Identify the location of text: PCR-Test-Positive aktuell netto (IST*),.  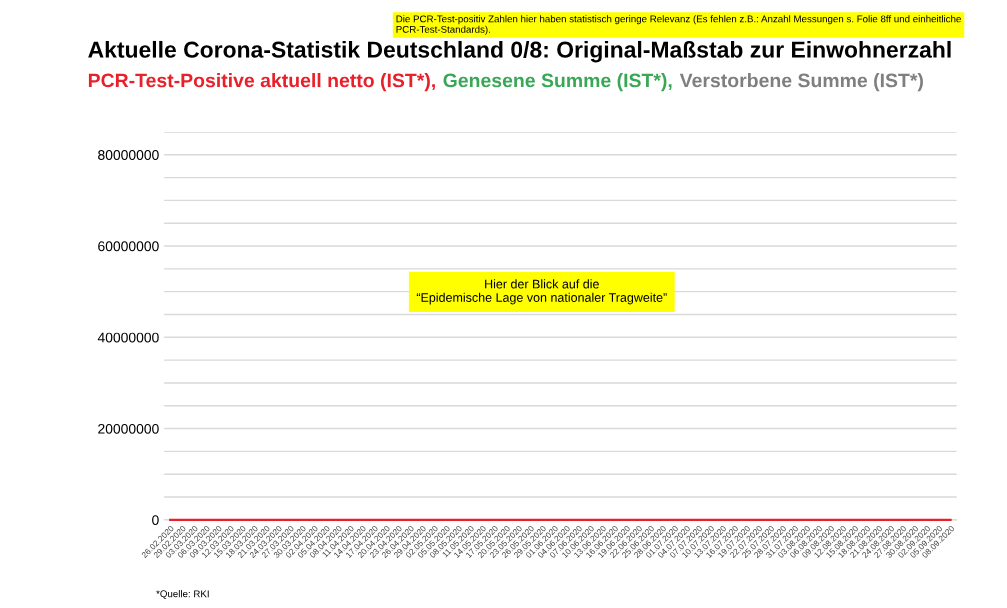
(261, 82).